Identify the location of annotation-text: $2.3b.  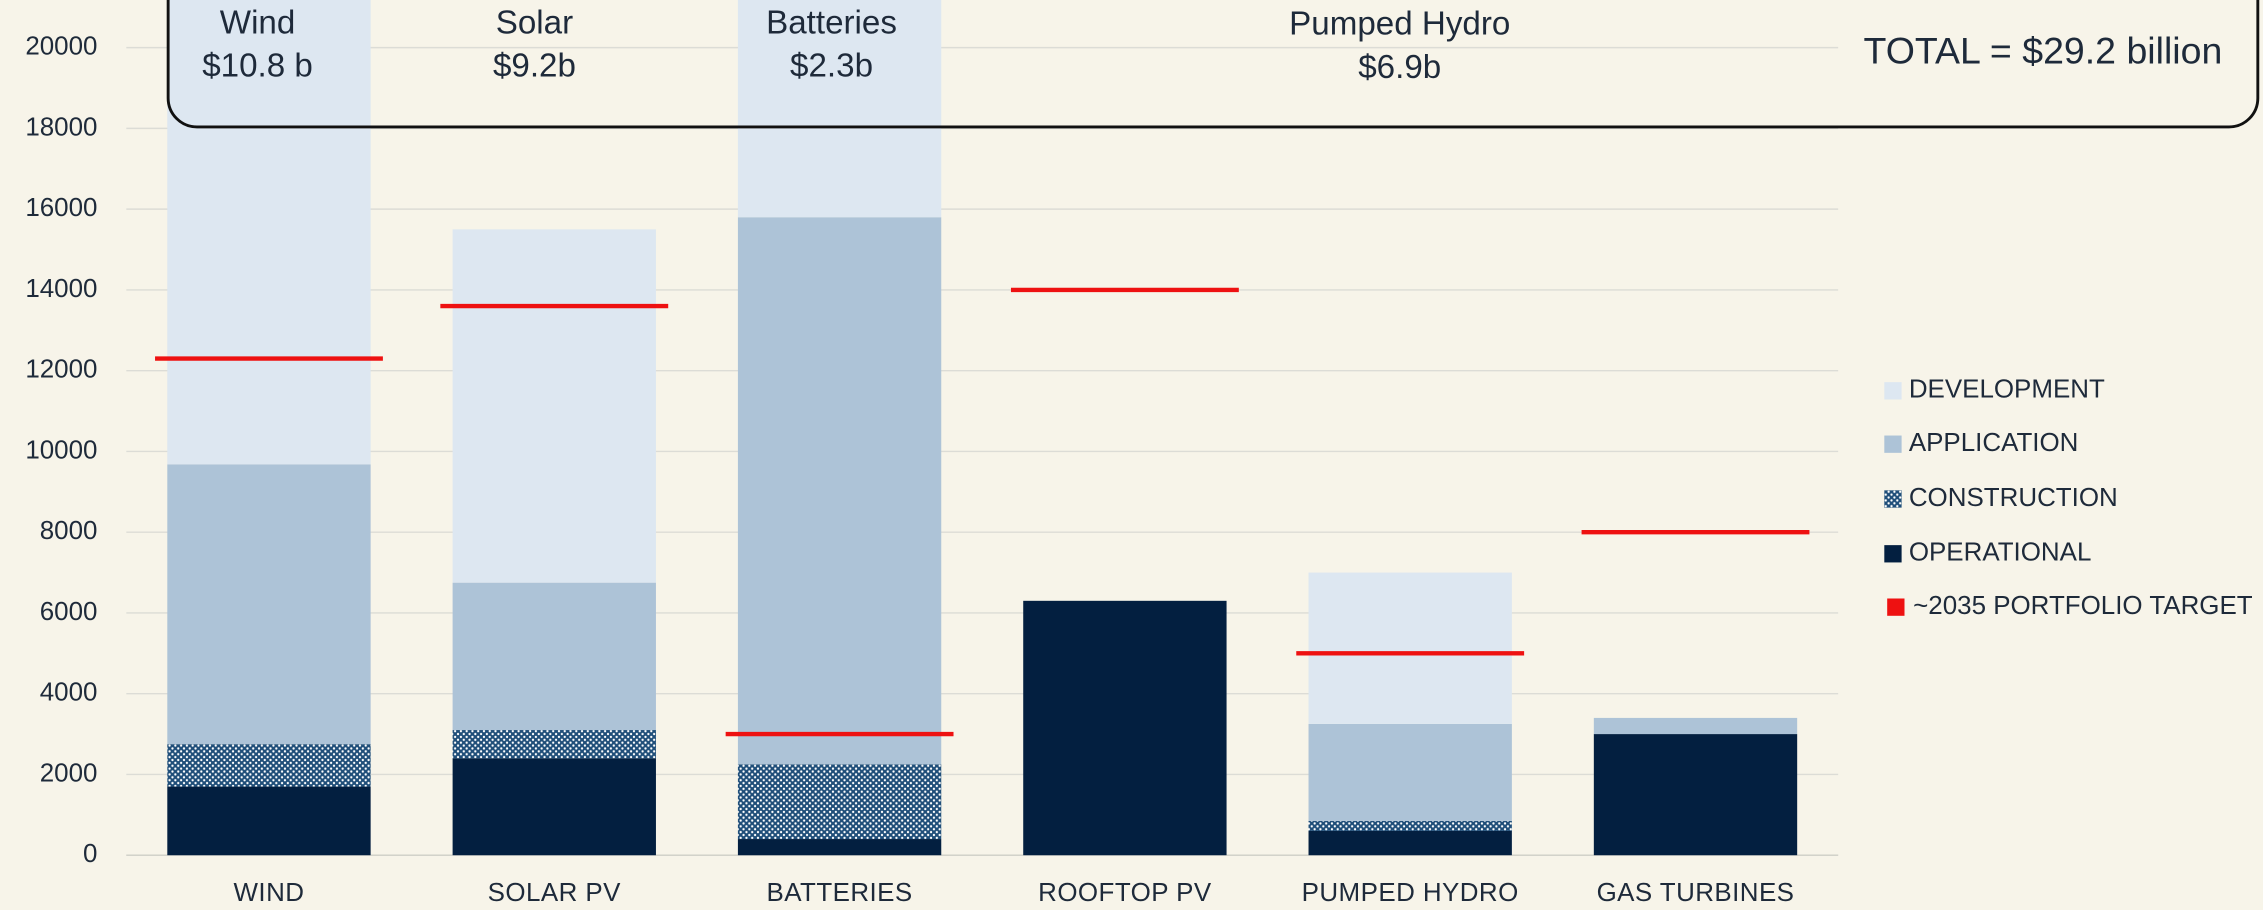
(831, 66).